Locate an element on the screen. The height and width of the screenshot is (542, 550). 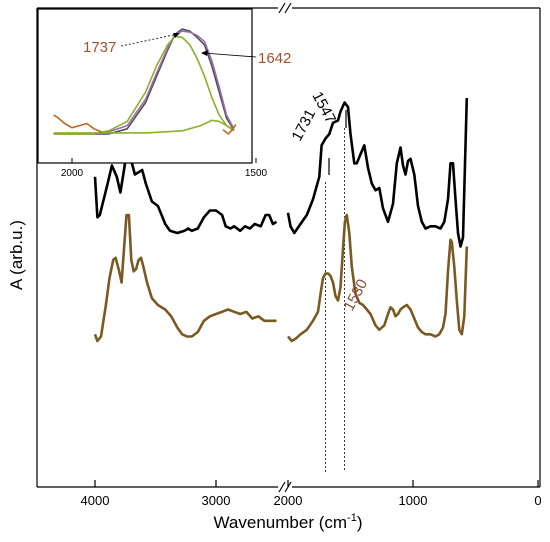
axis-break-bottom is located at coordinates (285, 487).